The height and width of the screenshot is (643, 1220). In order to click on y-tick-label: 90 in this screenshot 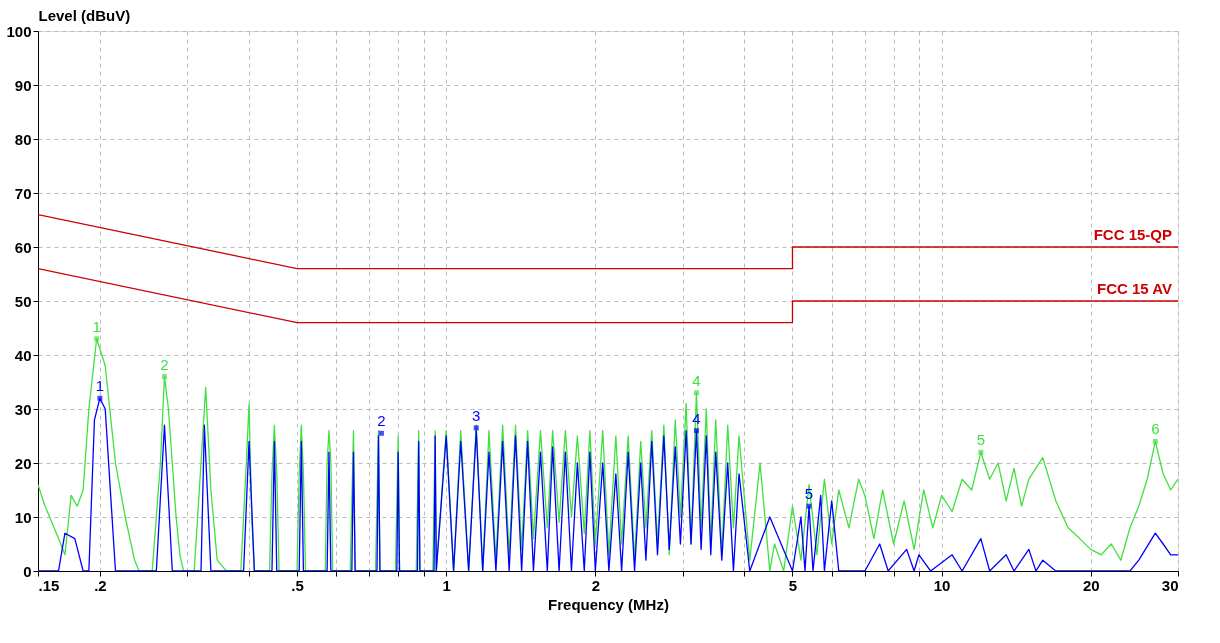, I will do `click(23, 85)`.